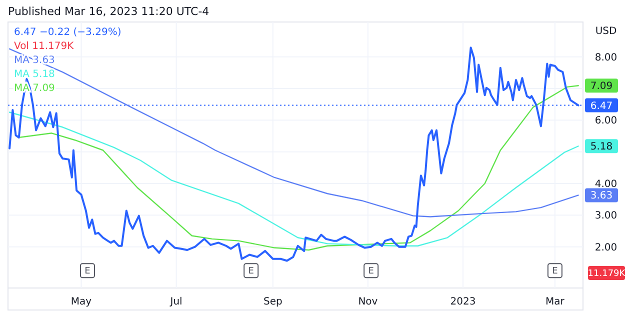 This screenshot has height=333, width=640. Describe the element at coordinates (601, 86) in the screenshot. I see `data-label: 7.09` at that location.